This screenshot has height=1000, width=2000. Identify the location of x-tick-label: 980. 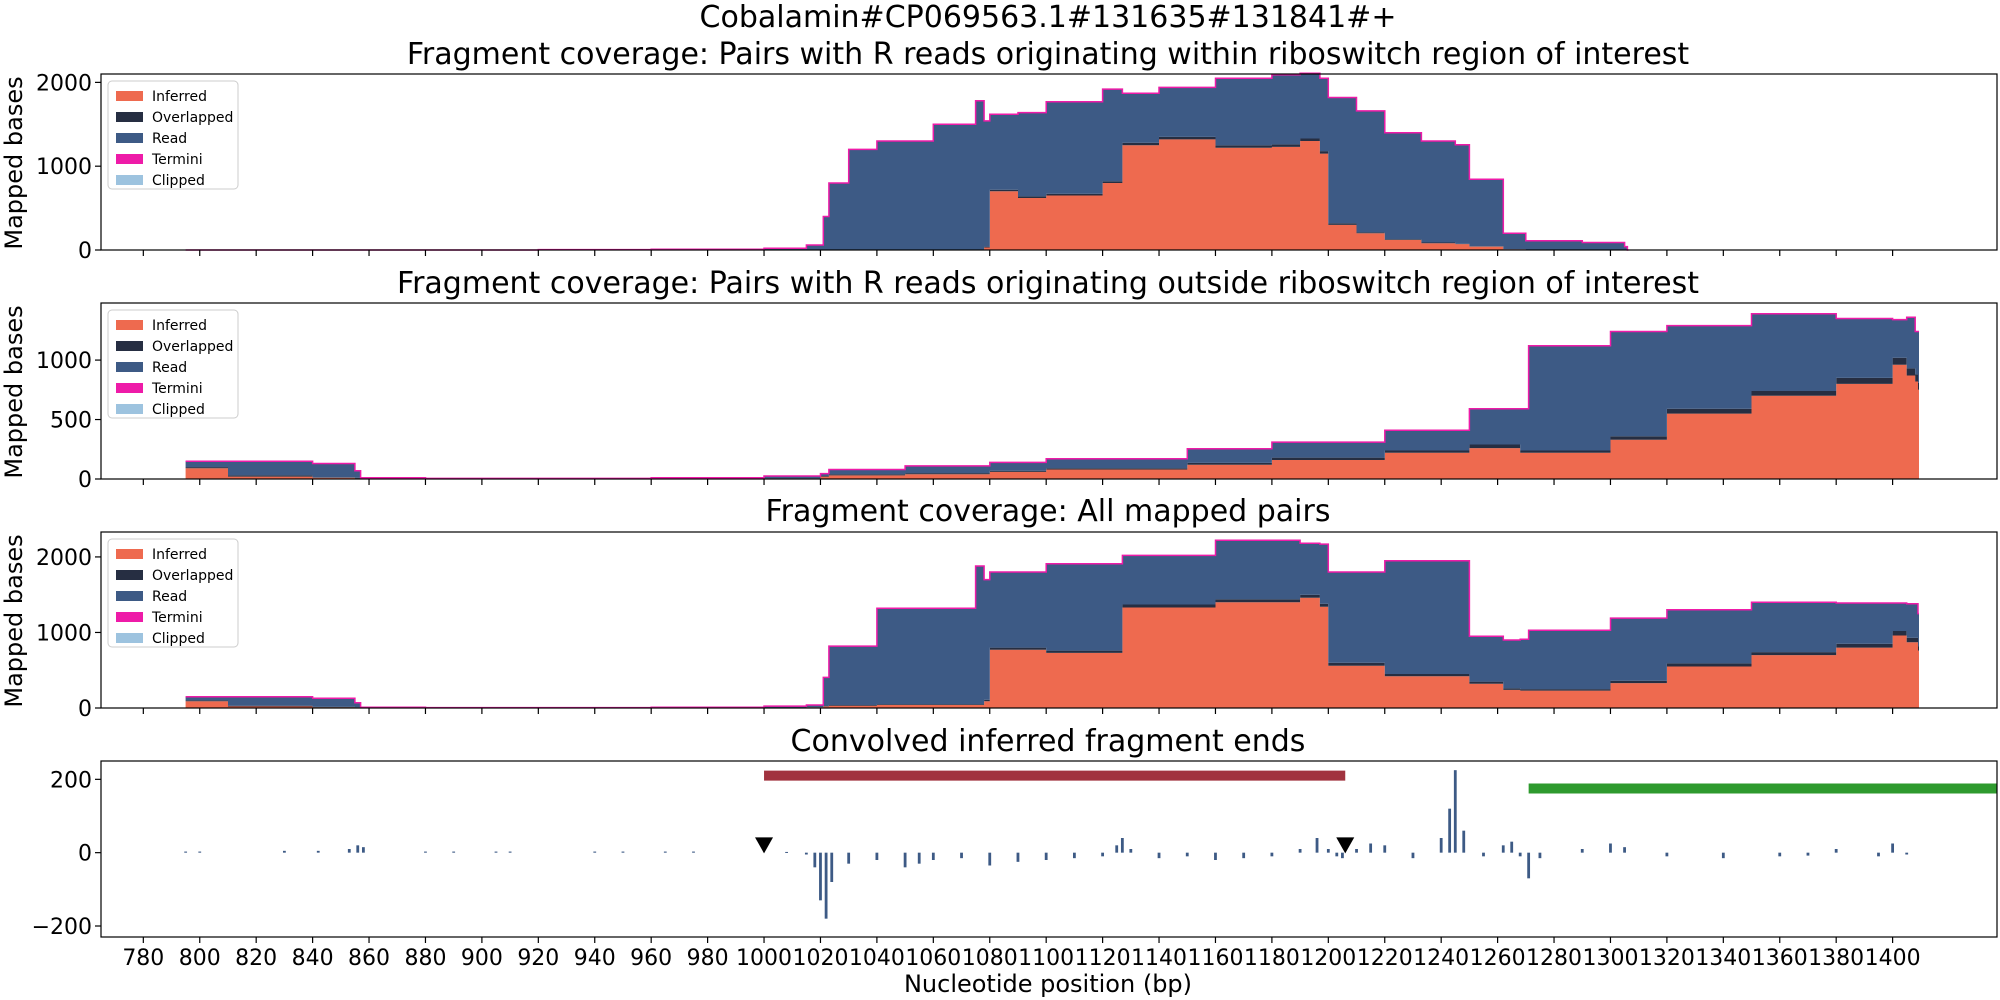
(708, 958).